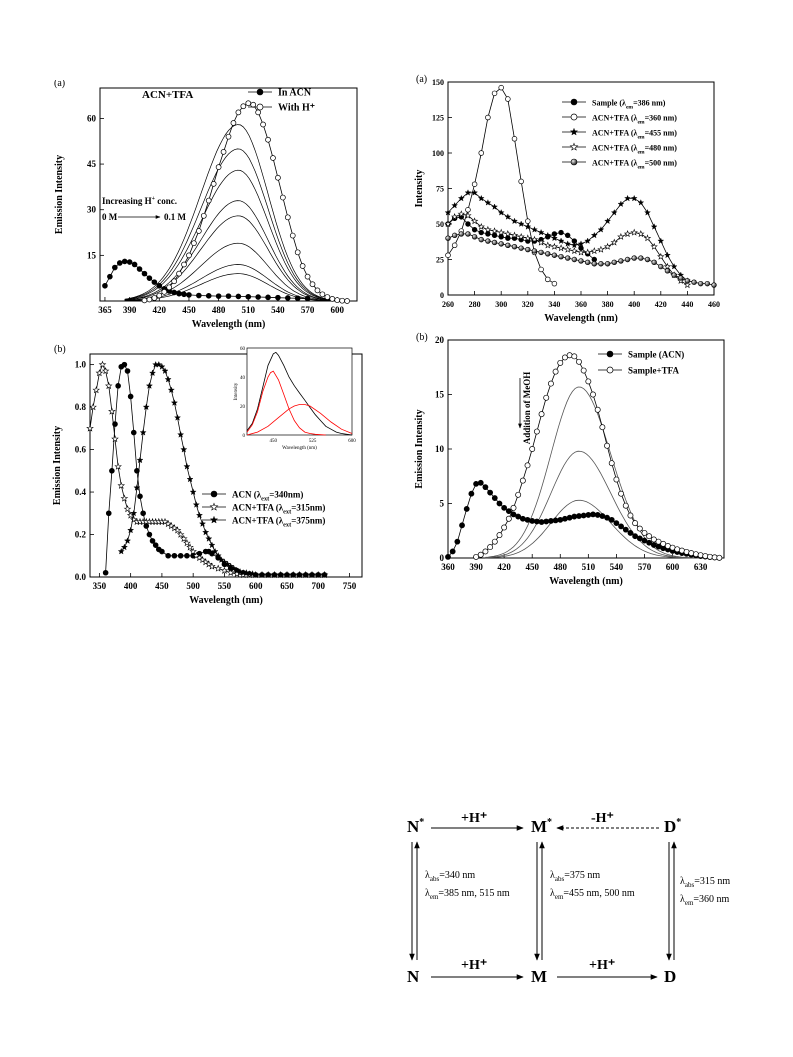 Image resolution: width=793 pixels, height=1057 pixels. Describe the element at coordinates (661, 304) in the screenshot. I see `x-tick-label: 420` at that location.